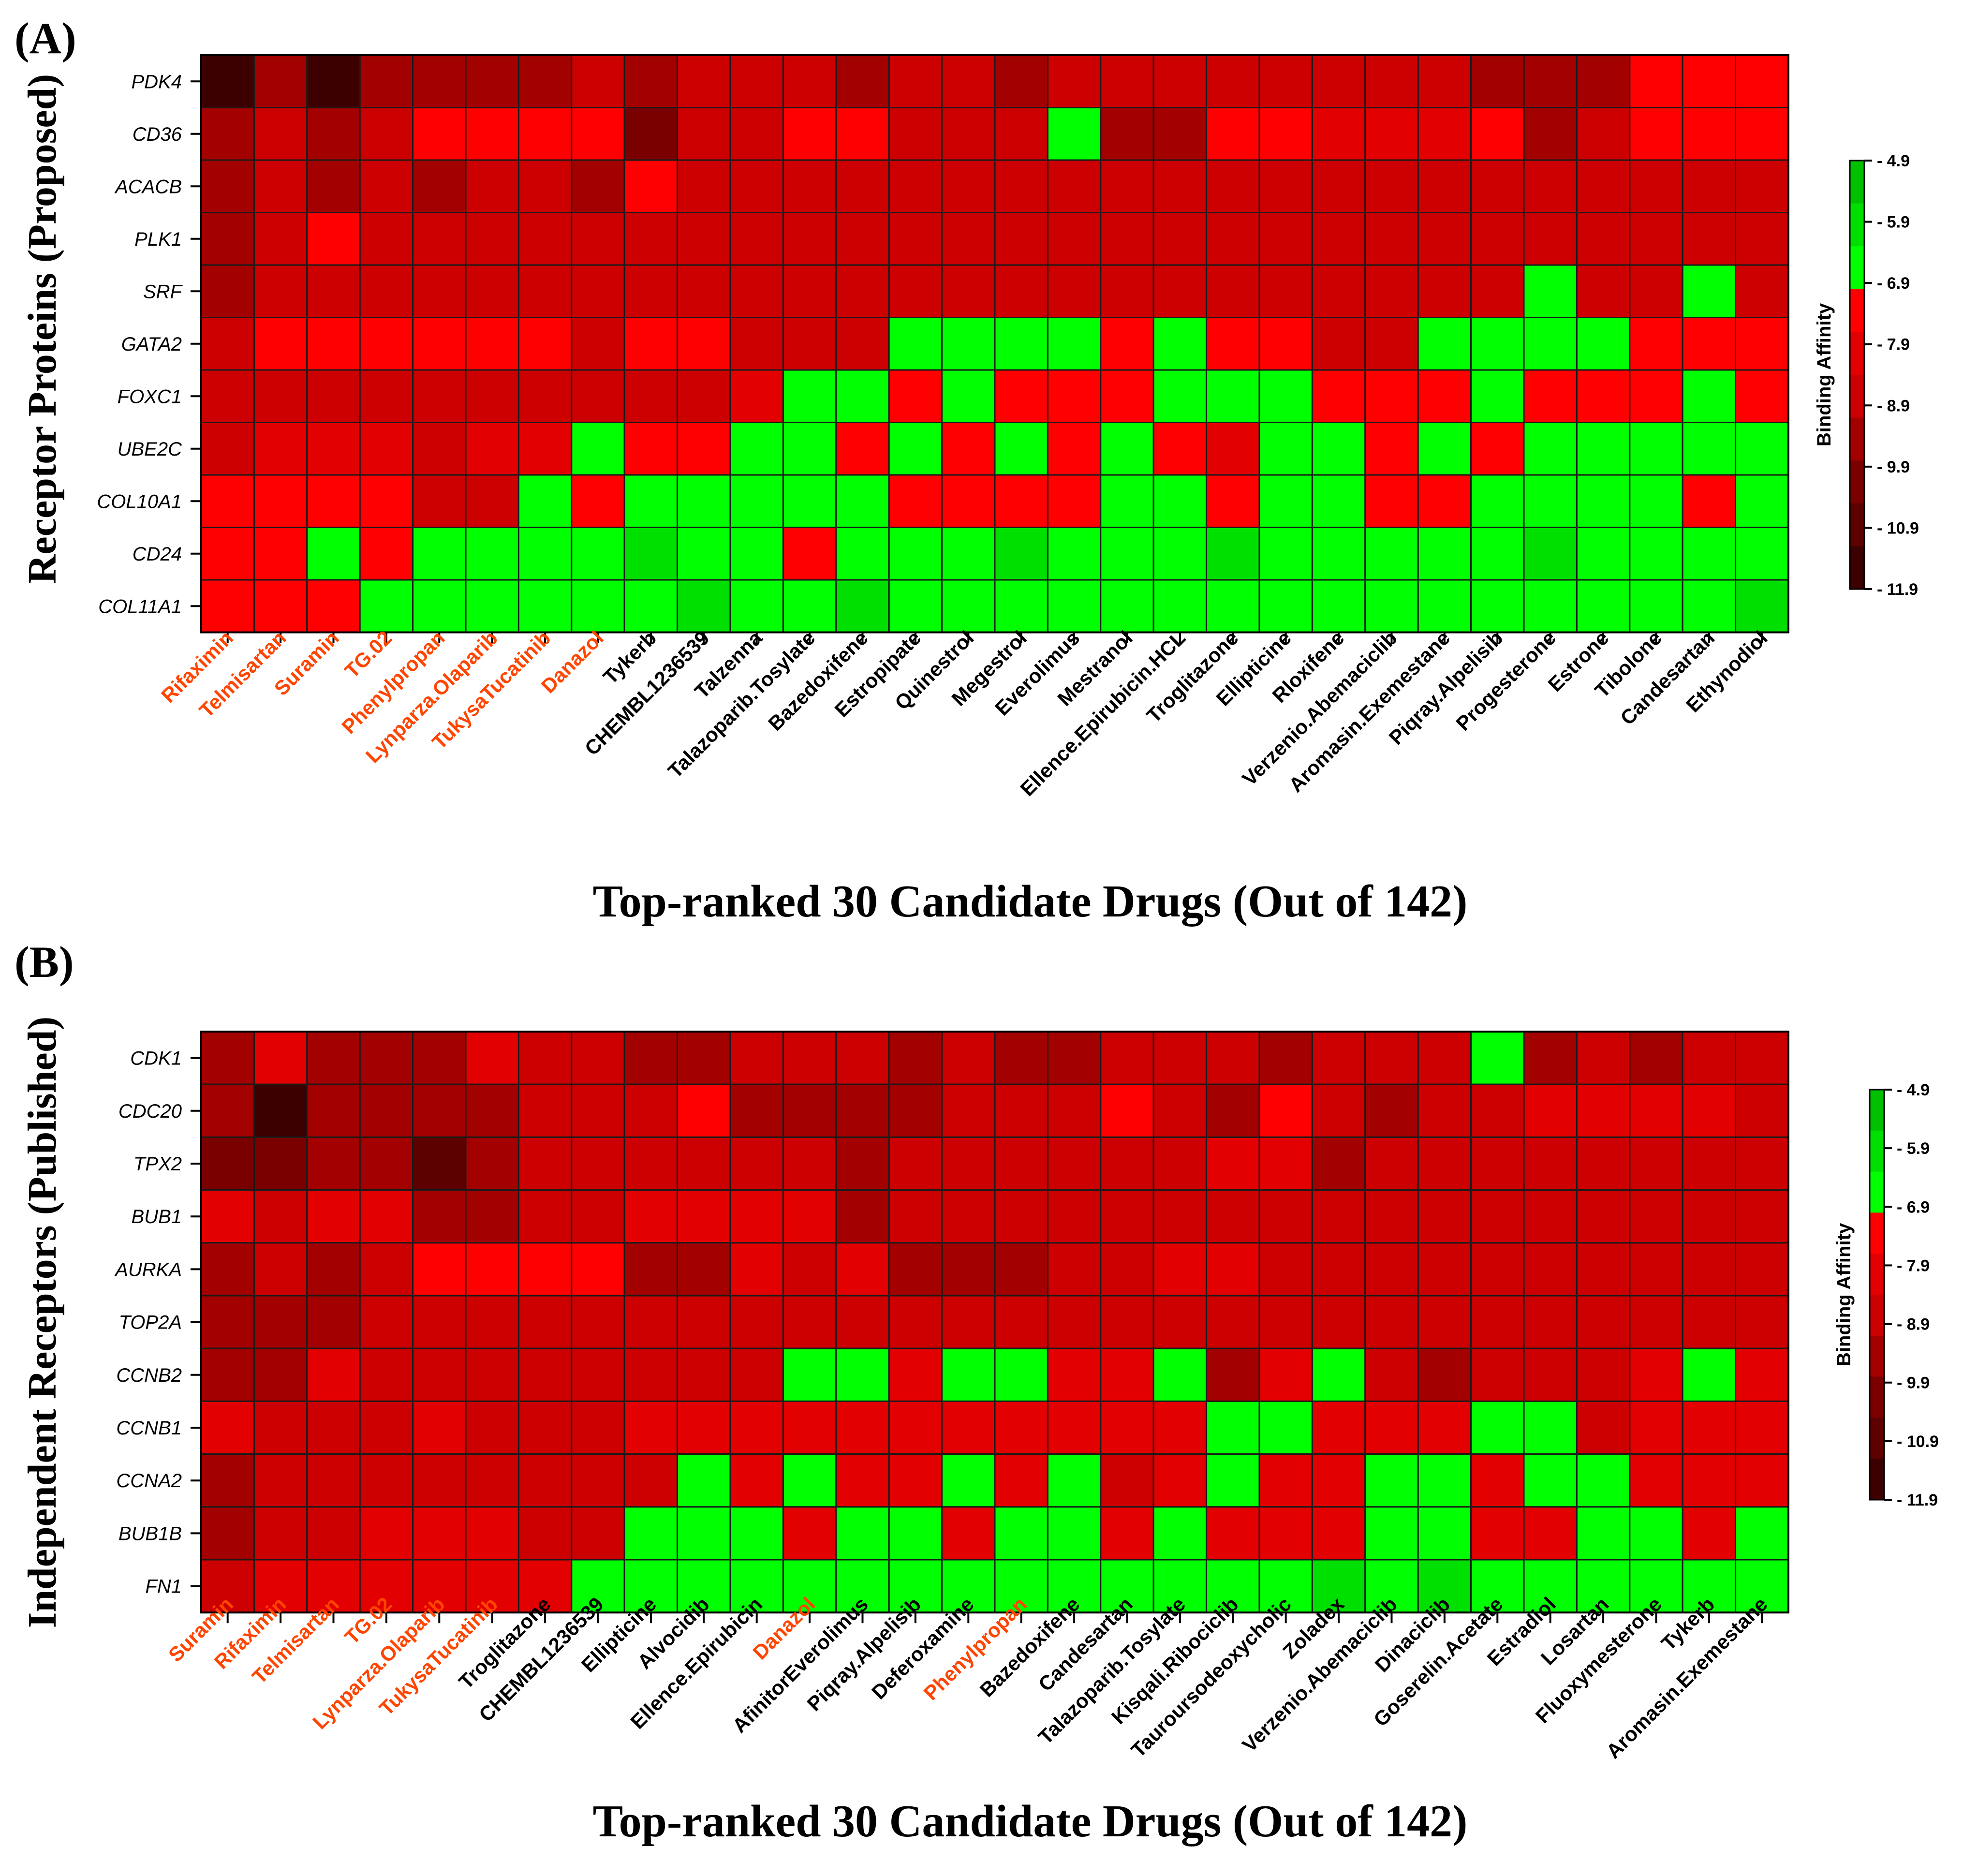 This screenshot has height=1876, width=1963. Describe the element at coordinates (149, 1481) in the screenshot. I see `row-label: CCNA2` at that location.